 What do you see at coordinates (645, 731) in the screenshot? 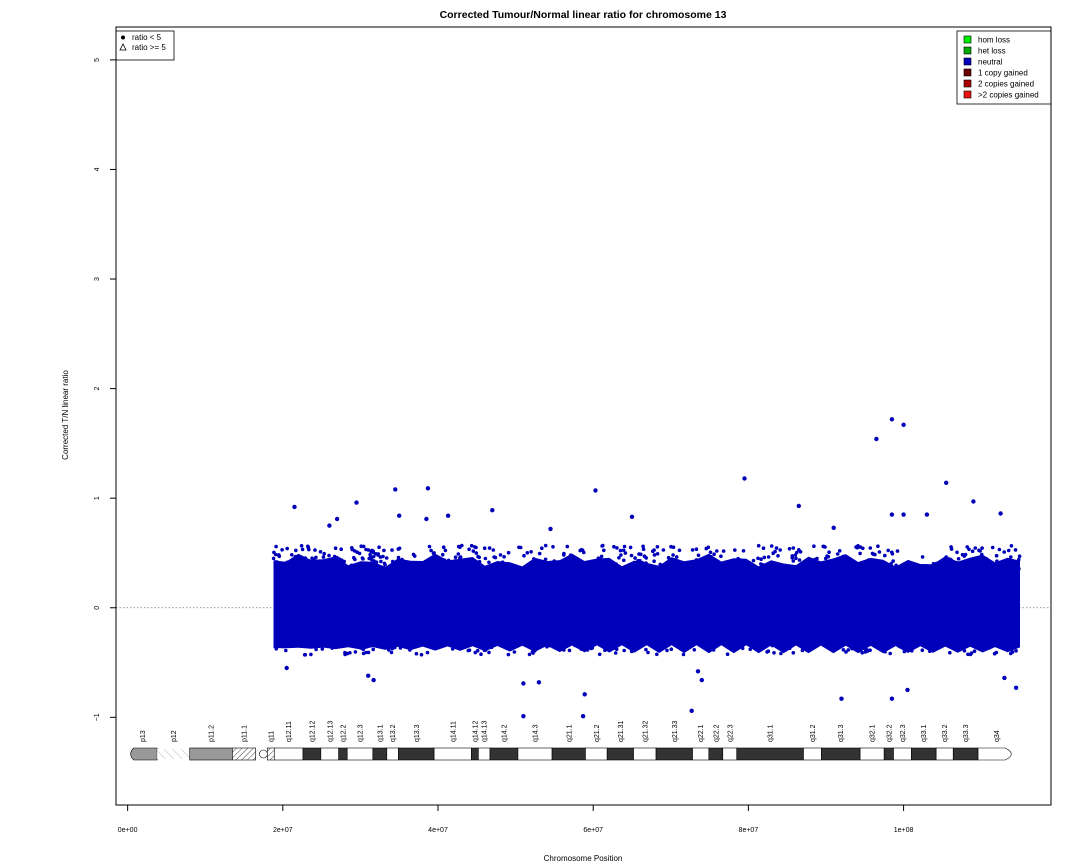
I see `band-label: q21.32` at bounding box center [645, 731].